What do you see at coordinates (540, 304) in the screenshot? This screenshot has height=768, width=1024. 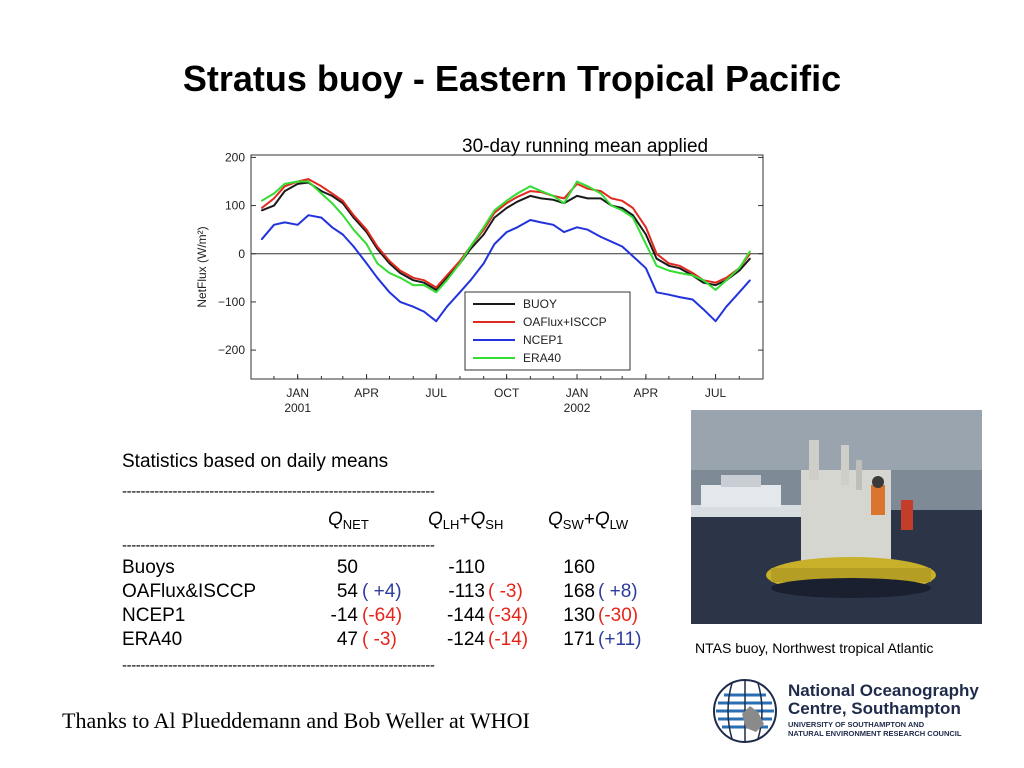 I see `legend-label: BUOY` at bounding box center [540, 304].